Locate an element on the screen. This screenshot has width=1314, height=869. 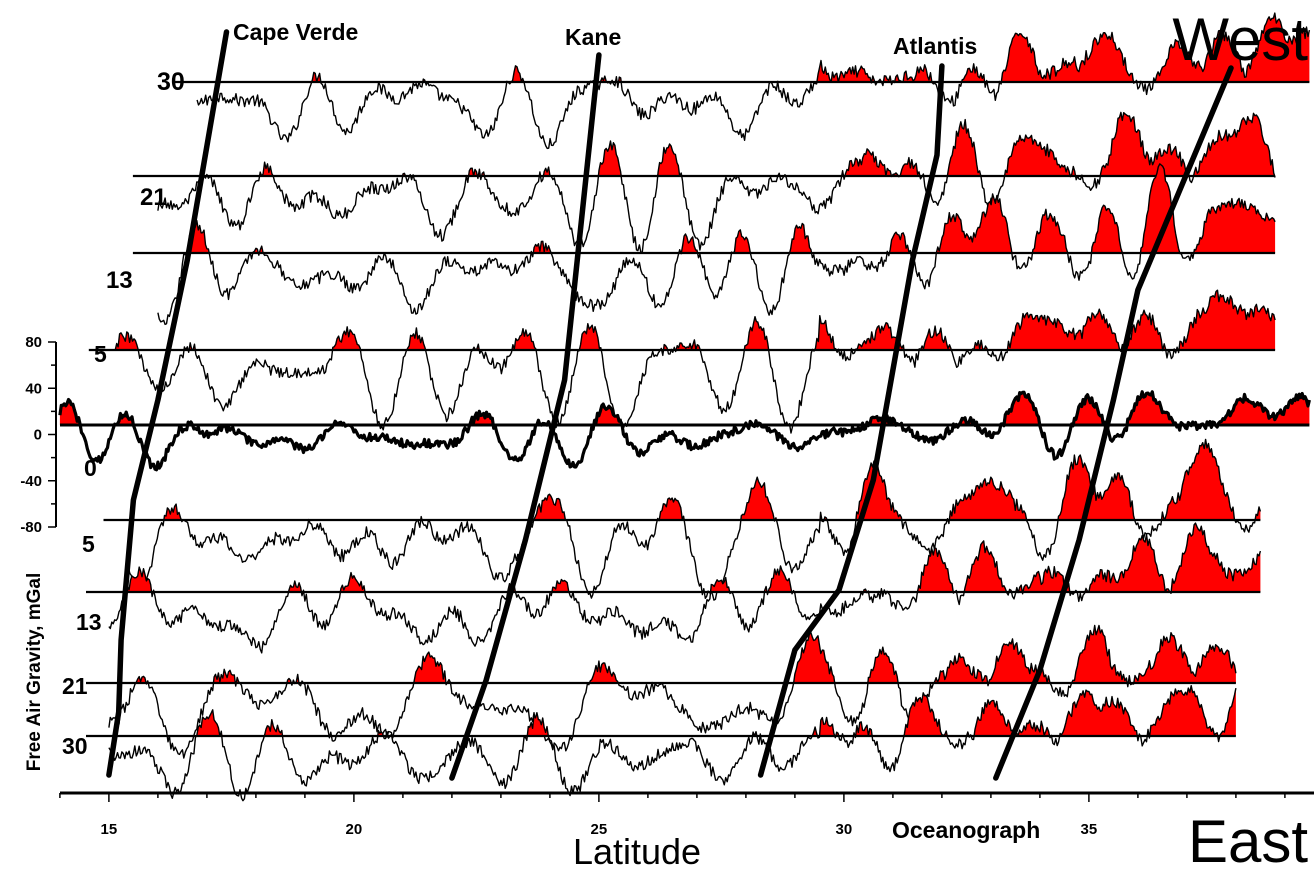
profile-east-30: 30 is located at coordinates (649, 743).